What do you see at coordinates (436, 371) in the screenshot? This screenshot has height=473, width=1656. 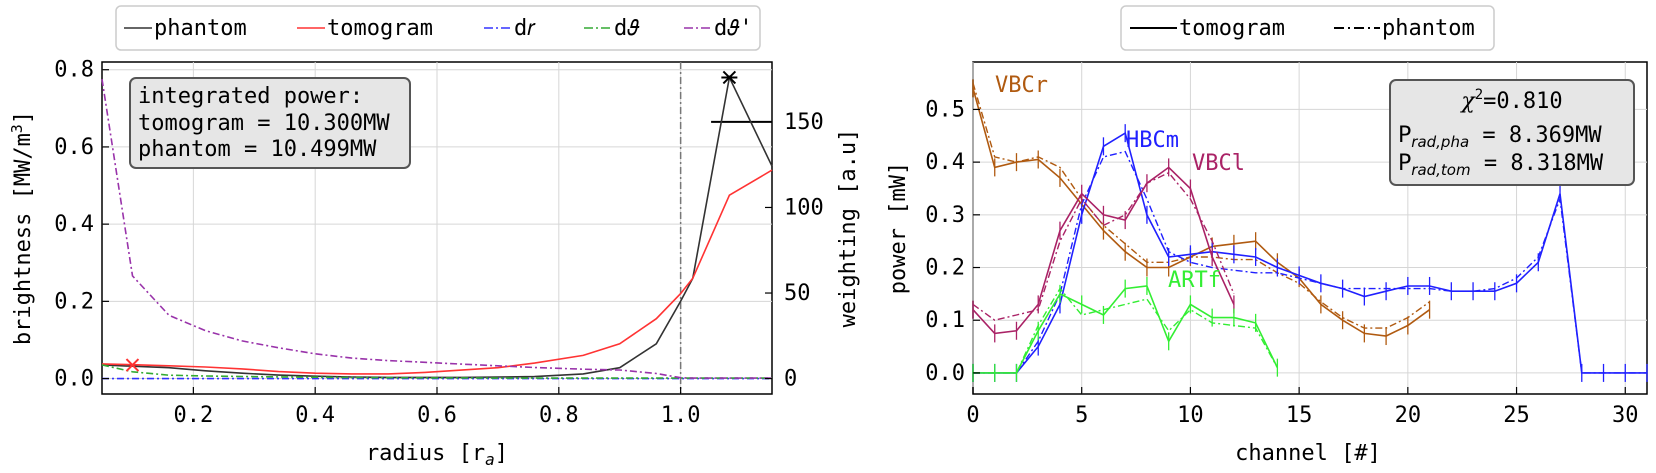 I see `left-series-d-line` at bounding box center [436, 371].